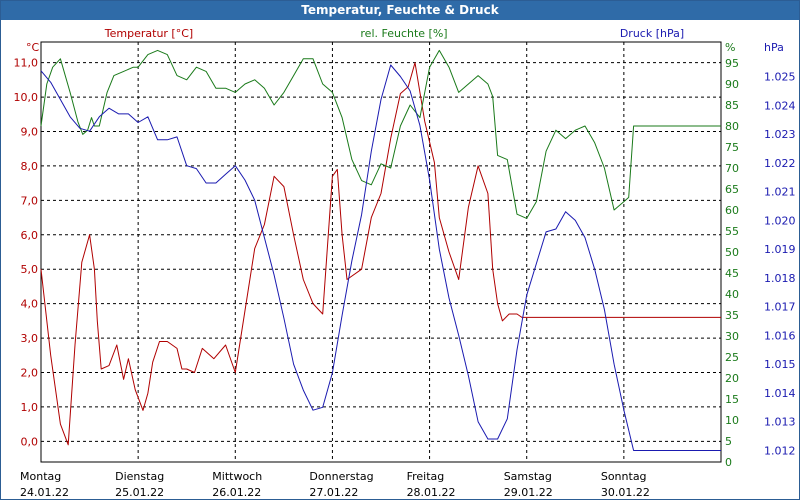  What do you see at coordinates (780, 422) in the screenshot?
I see `pressure-tick-label: 1.013` at bounding box center [780, 422].